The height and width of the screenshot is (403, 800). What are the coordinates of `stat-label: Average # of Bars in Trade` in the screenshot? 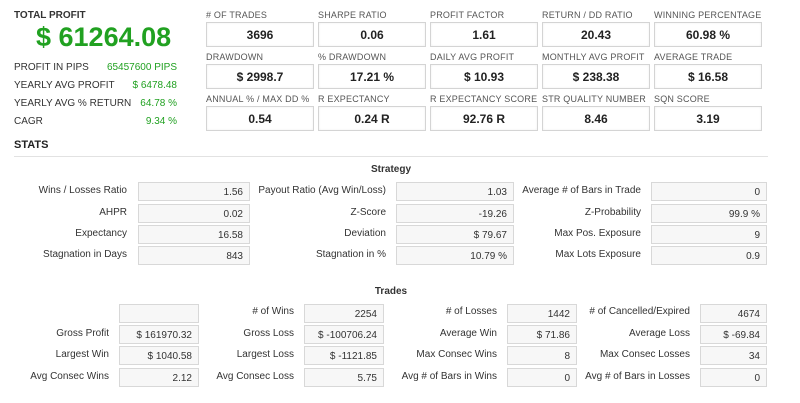 It's located at (581, 190).